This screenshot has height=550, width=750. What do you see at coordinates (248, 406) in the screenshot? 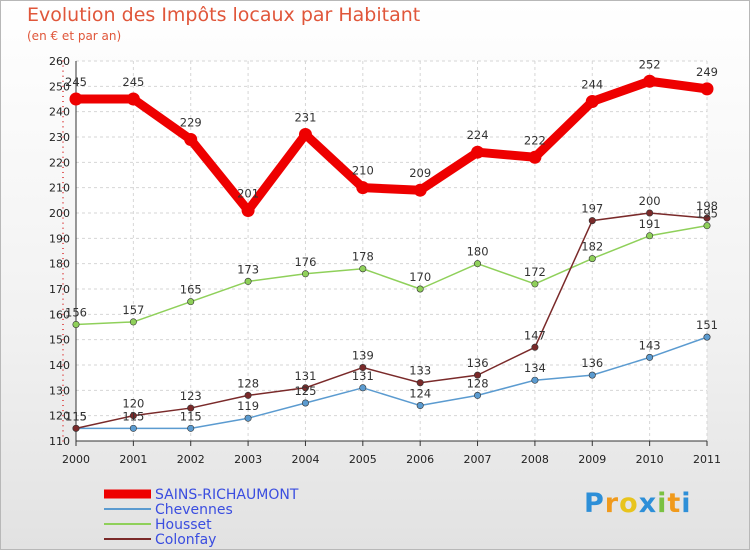
I see `data-label: 119` at bounding box center [248, 406].